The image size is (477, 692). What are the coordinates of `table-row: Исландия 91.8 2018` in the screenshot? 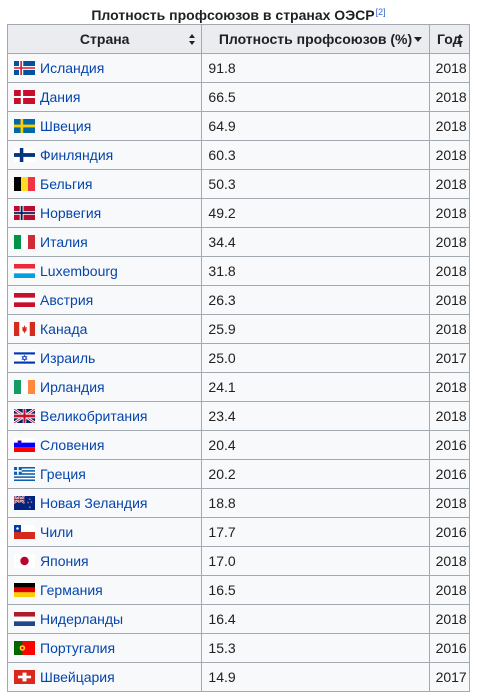 It's located at (238, 68).